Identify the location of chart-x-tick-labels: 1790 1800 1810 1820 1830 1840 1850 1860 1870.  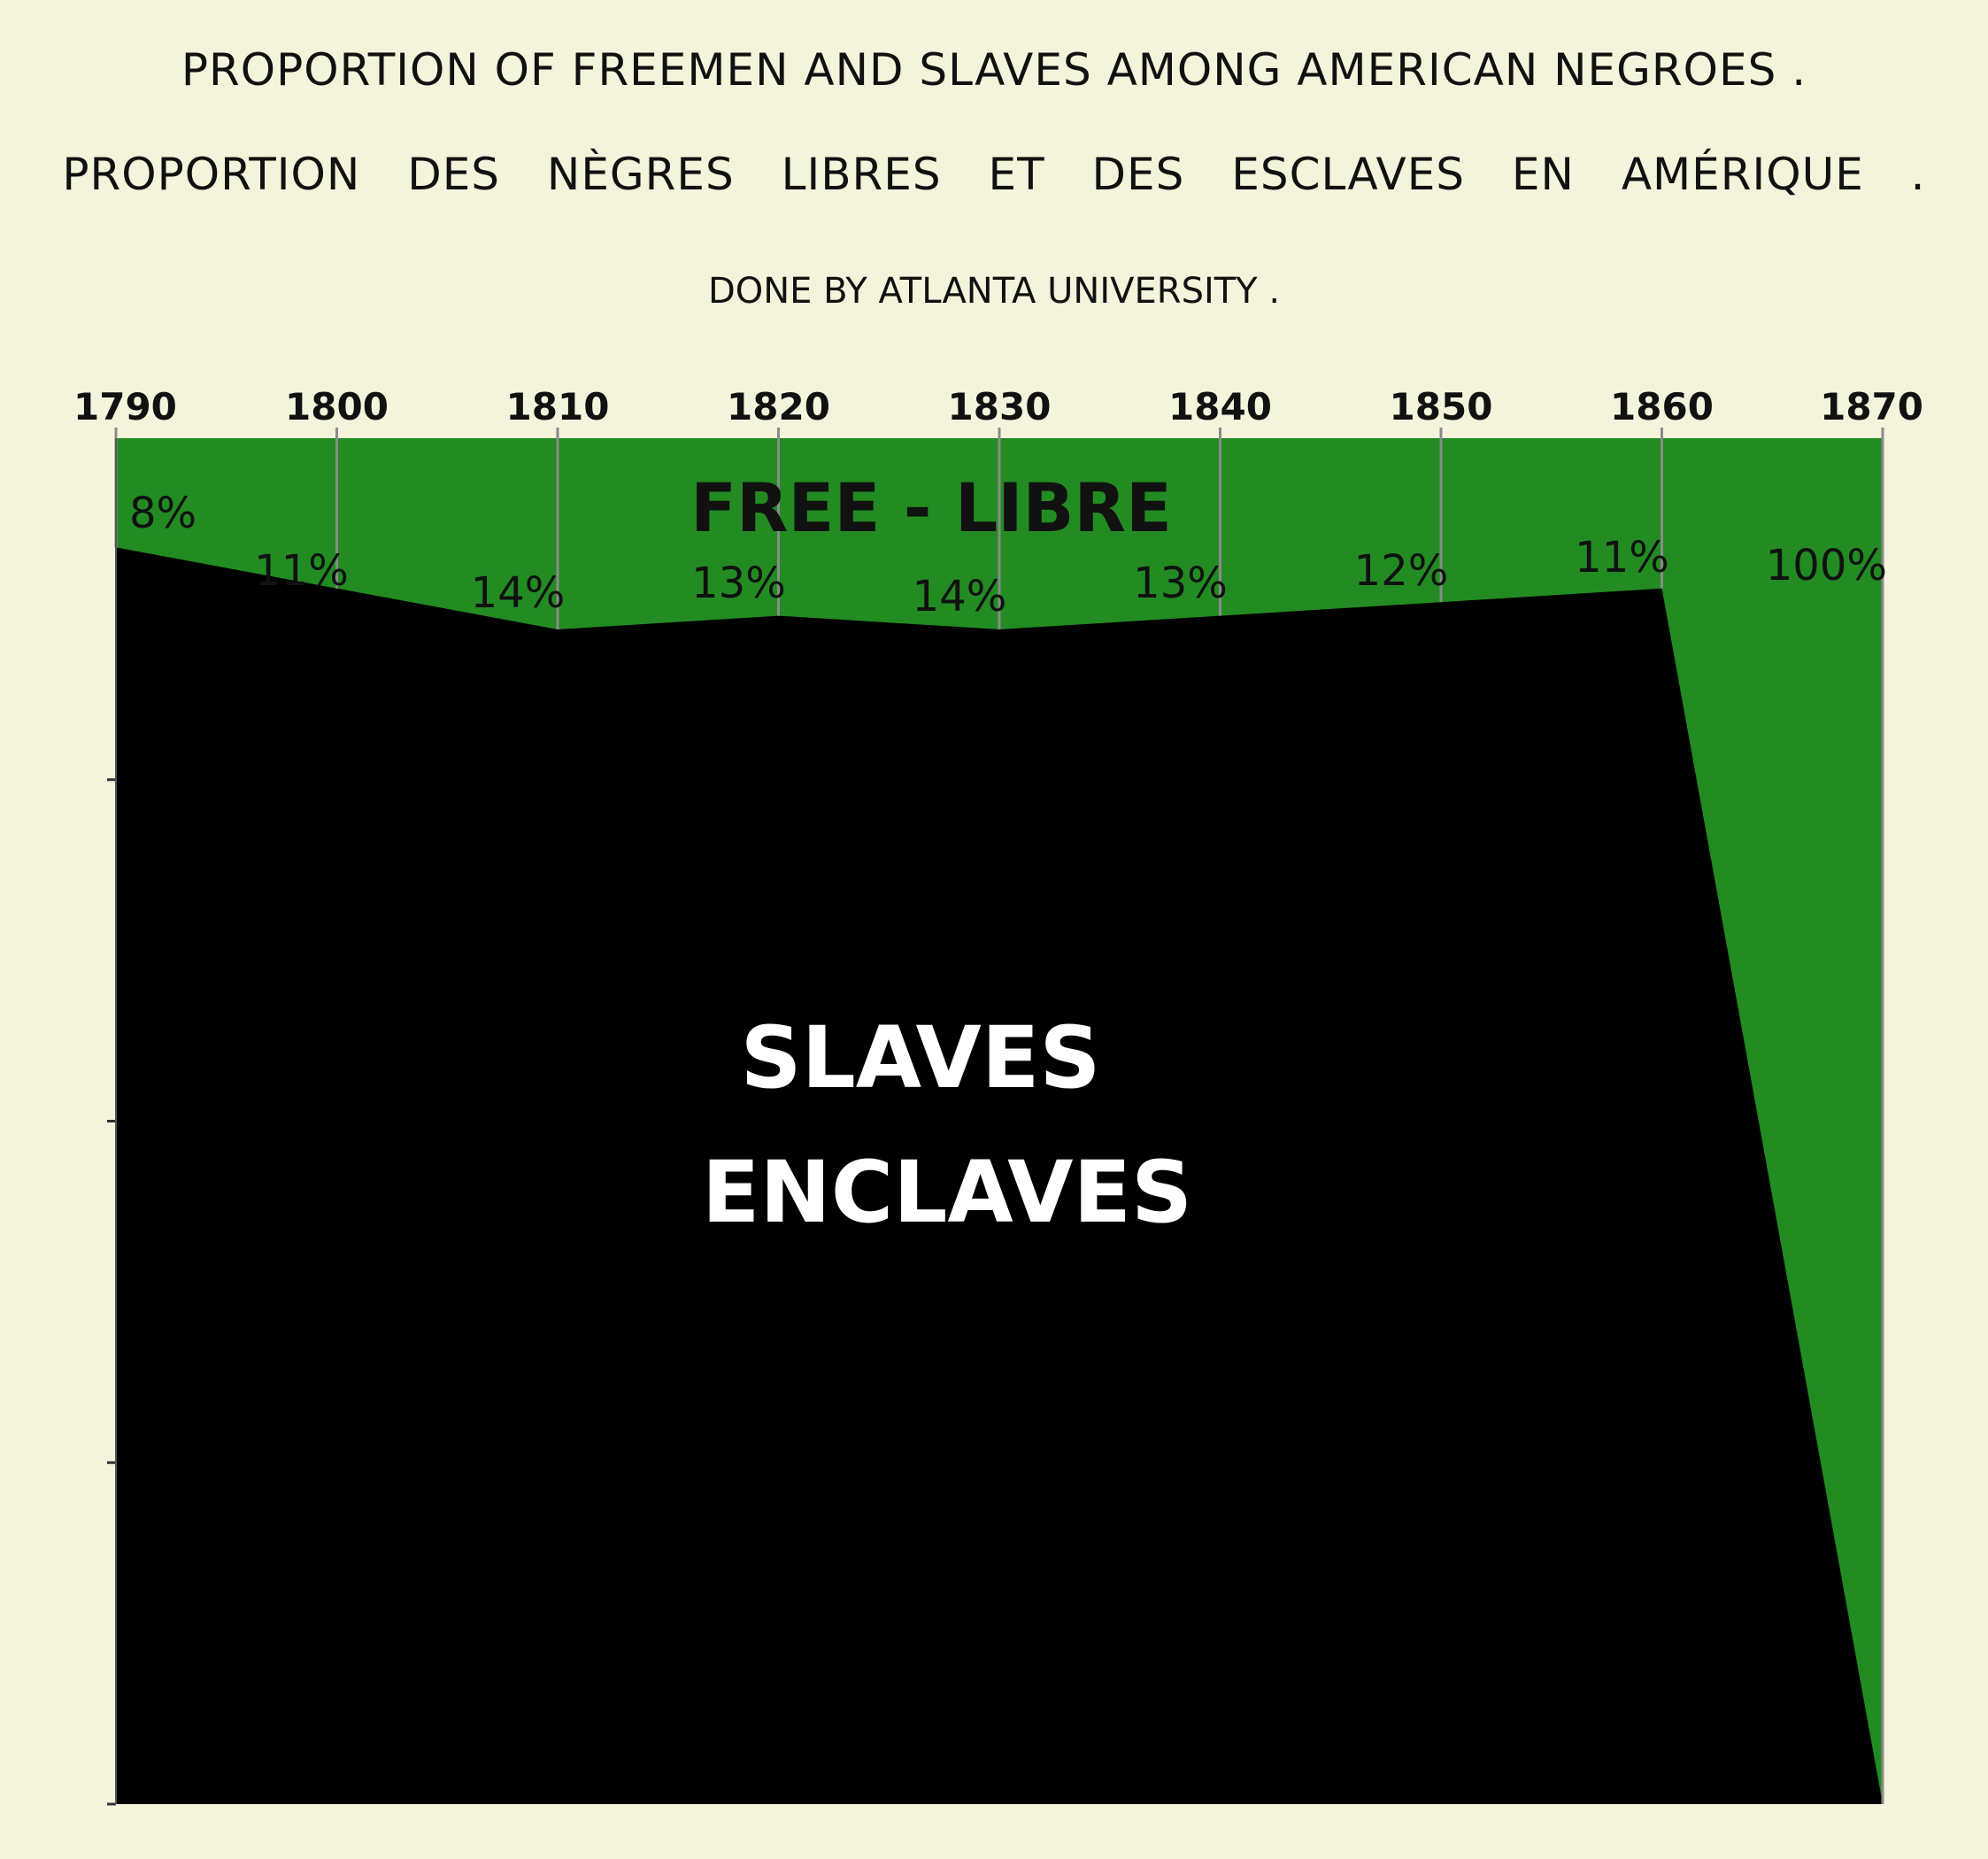
(998, 407).